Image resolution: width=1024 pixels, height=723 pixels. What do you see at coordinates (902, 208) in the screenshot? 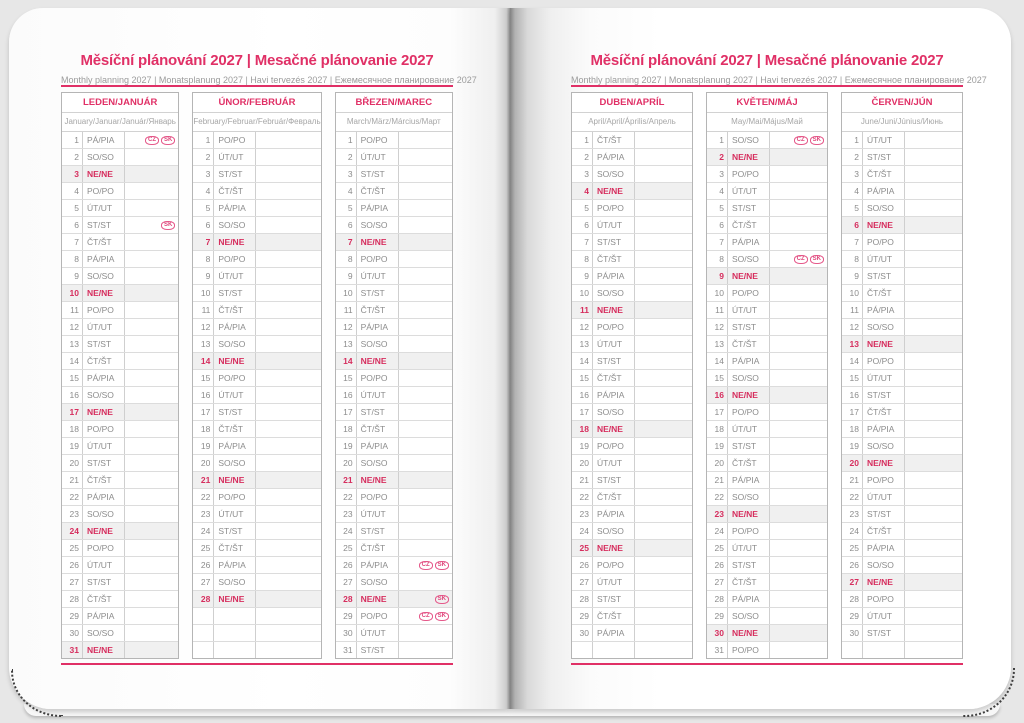
I see `day-row: 5 SO/SO` at bounding box center [902, 208].